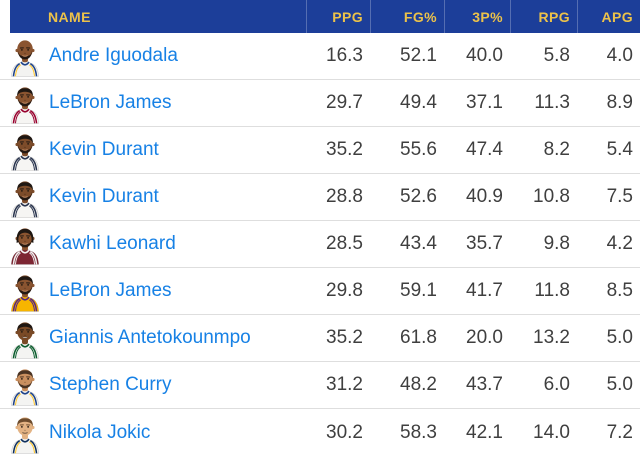 The image size is (640, 456). Describe the element at coordinates (407, 16) in the screenshot. I see `column-header-fg-pct: FG%` at that location.